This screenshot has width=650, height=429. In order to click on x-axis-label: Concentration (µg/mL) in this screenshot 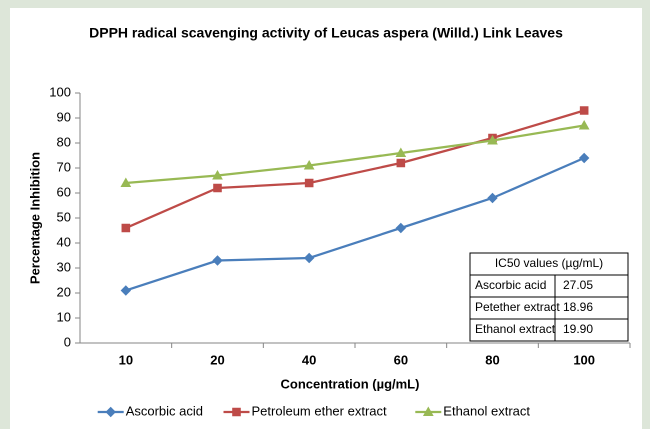, I will do `click(350, 383)`.